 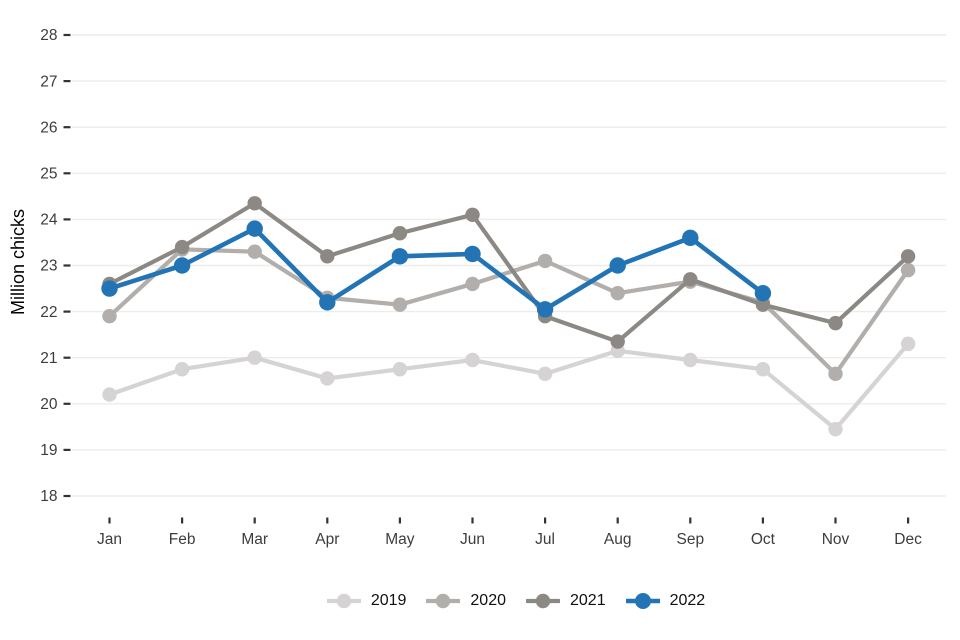 What do you see at coordinates (509, 532) in the screenshot?
I see `x-axis-ticks: Jan Feb Mar Apr May Jun Jul Aug Sep Oct Nov Dec` at bounding box center [509, 532].